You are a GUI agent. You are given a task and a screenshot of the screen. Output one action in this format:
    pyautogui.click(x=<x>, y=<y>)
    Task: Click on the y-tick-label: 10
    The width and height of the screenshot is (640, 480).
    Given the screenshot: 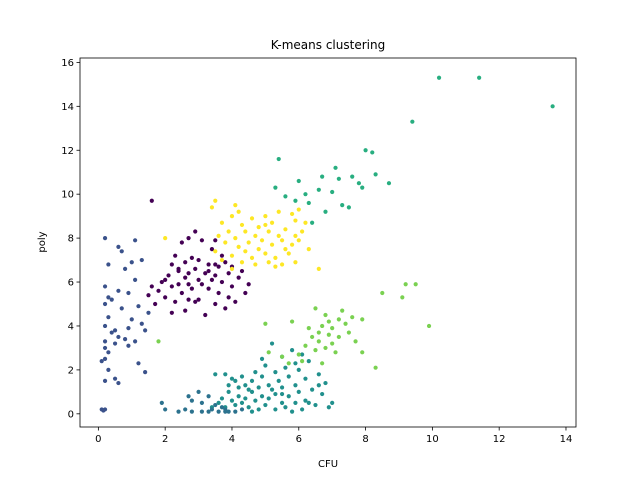 What is the action you would take?
    pyautogui.click(x=67, y=195)
    